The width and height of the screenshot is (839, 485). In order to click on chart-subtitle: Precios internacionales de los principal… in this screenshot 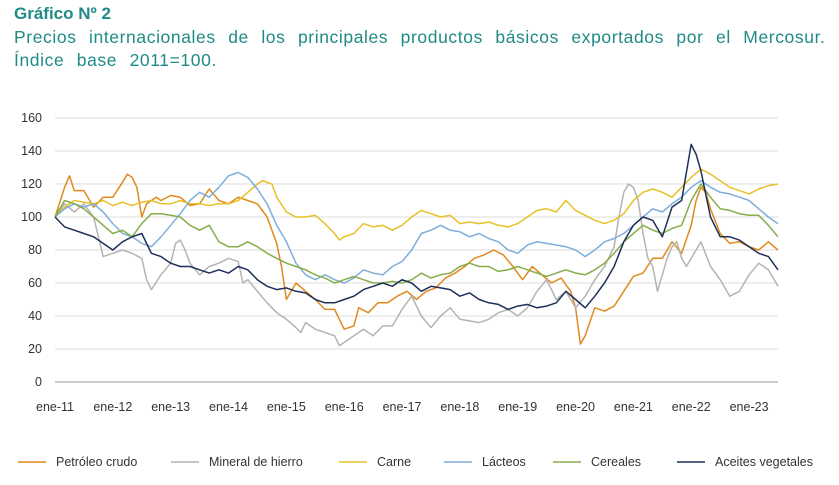, I will do `click(420, 49)`.